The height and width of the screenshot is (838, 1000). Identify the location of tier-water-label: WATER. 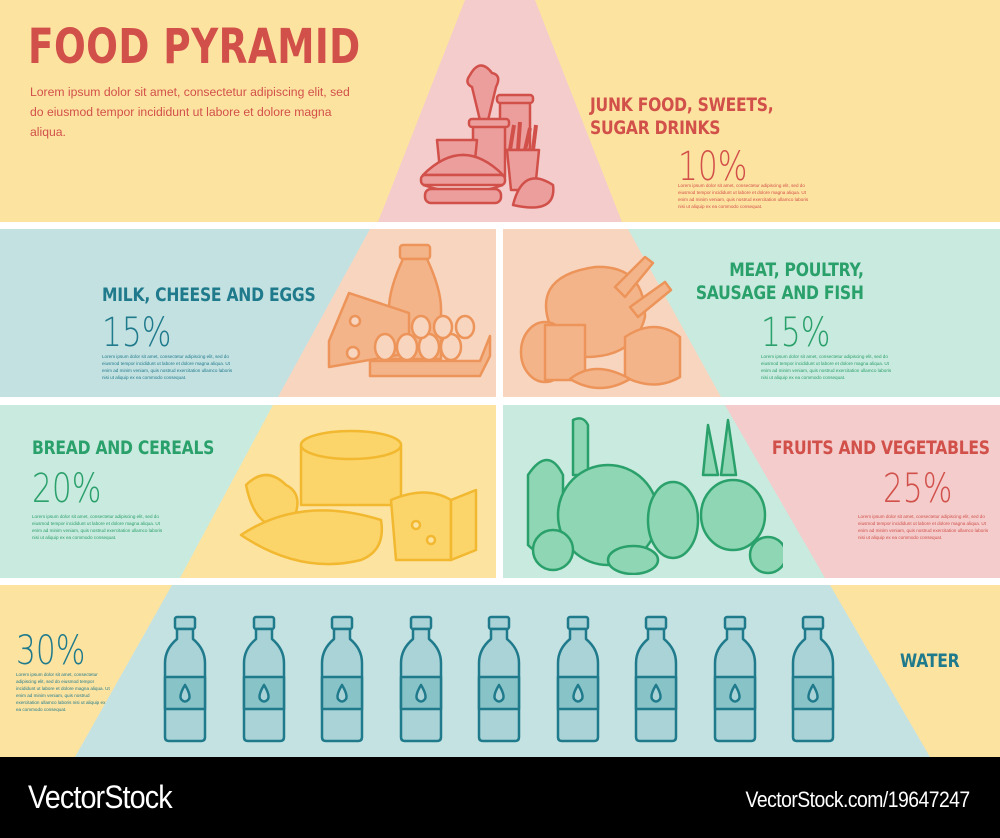
(930, 661).